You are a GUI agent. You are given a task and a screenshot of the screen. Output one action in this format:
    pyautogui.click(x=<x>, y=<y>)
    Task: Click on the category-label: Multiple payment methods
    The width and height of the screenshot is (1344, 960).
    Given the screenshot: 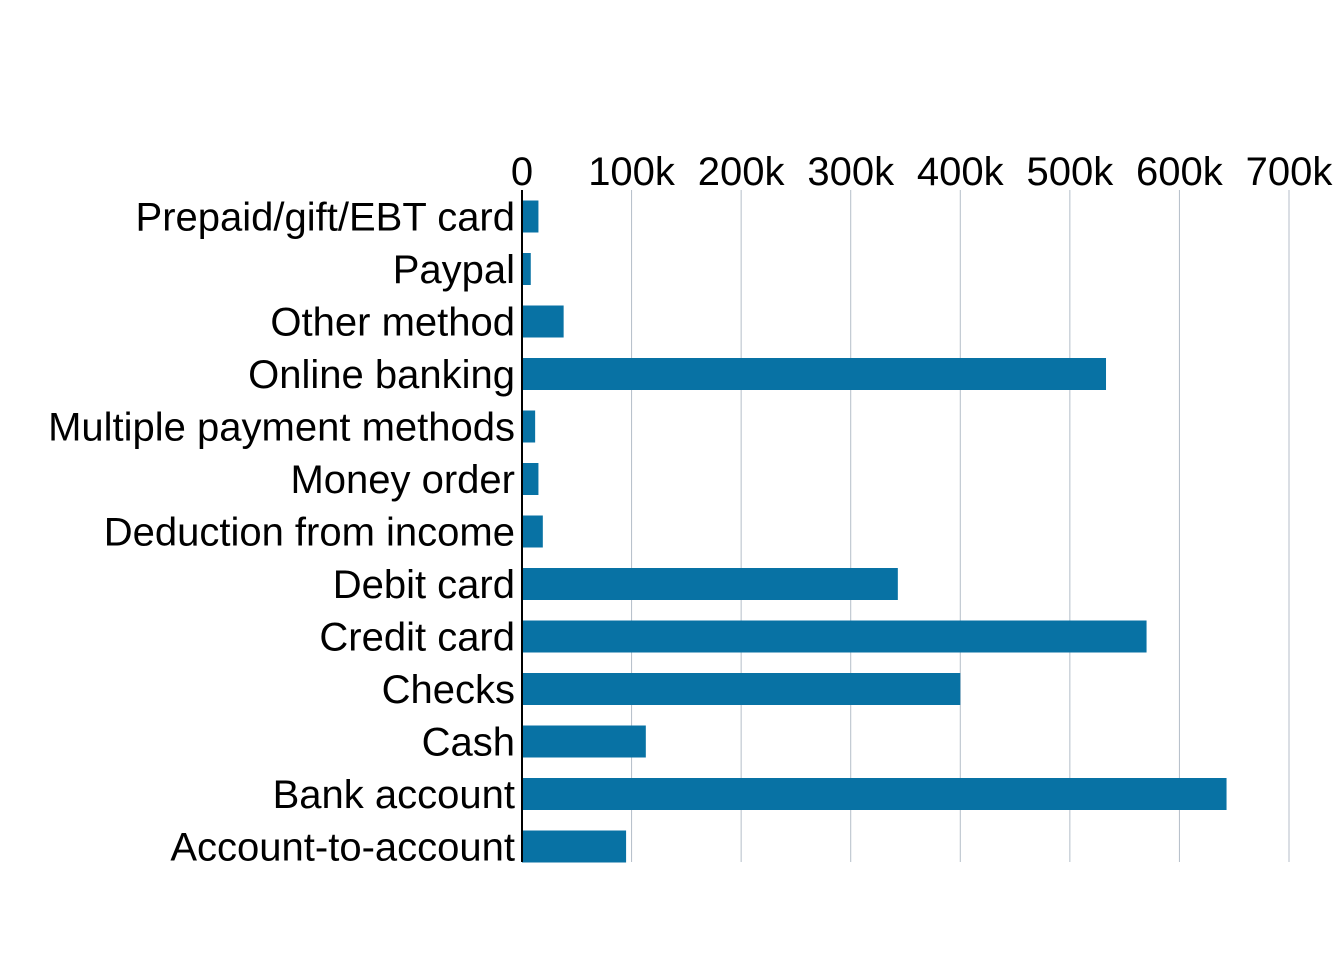 What is the action you would take?
    pyautogui.click(x=281, y=428)
    